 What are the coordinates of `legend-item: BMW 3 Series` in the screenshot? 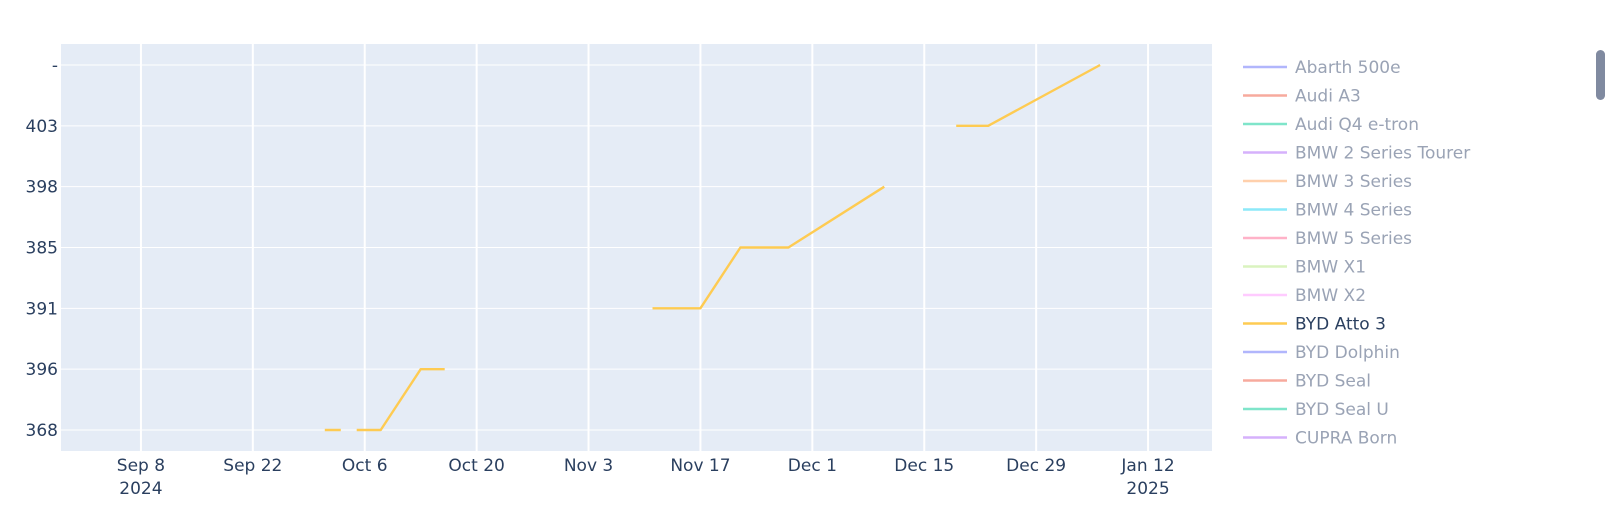 It's located at (1327, 182).